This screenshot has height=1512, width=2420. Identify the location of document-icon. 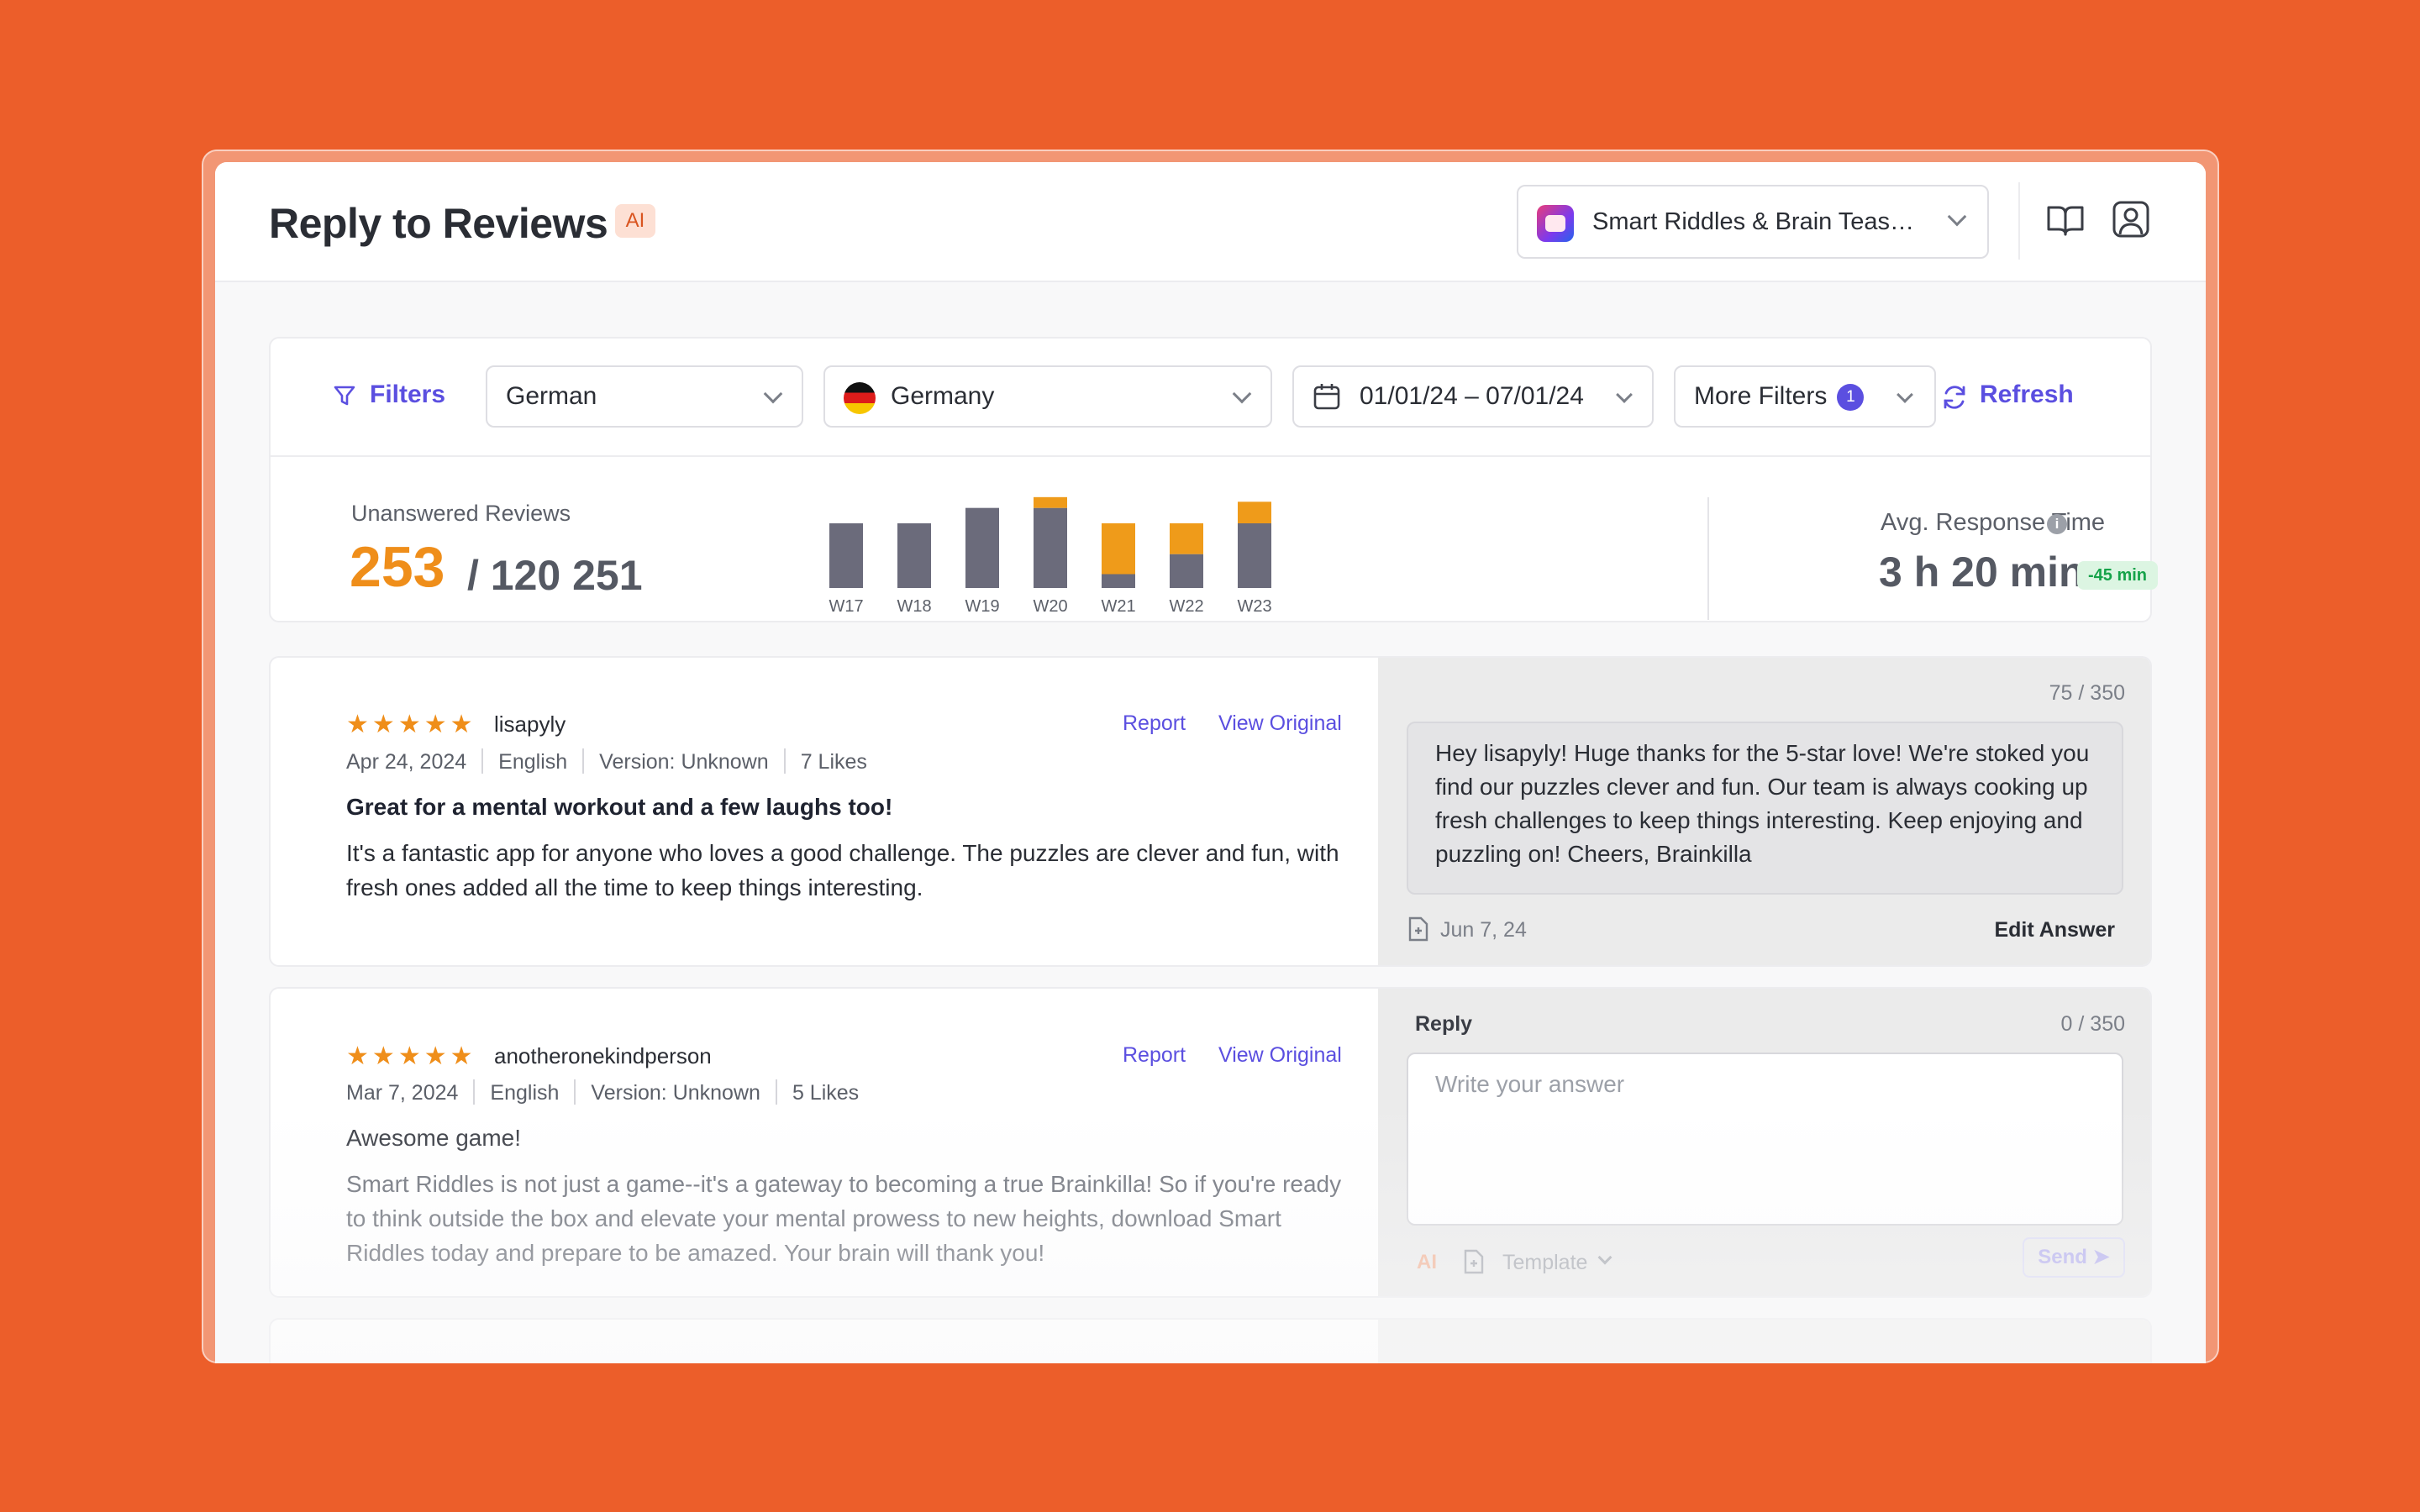
(1418, 929).